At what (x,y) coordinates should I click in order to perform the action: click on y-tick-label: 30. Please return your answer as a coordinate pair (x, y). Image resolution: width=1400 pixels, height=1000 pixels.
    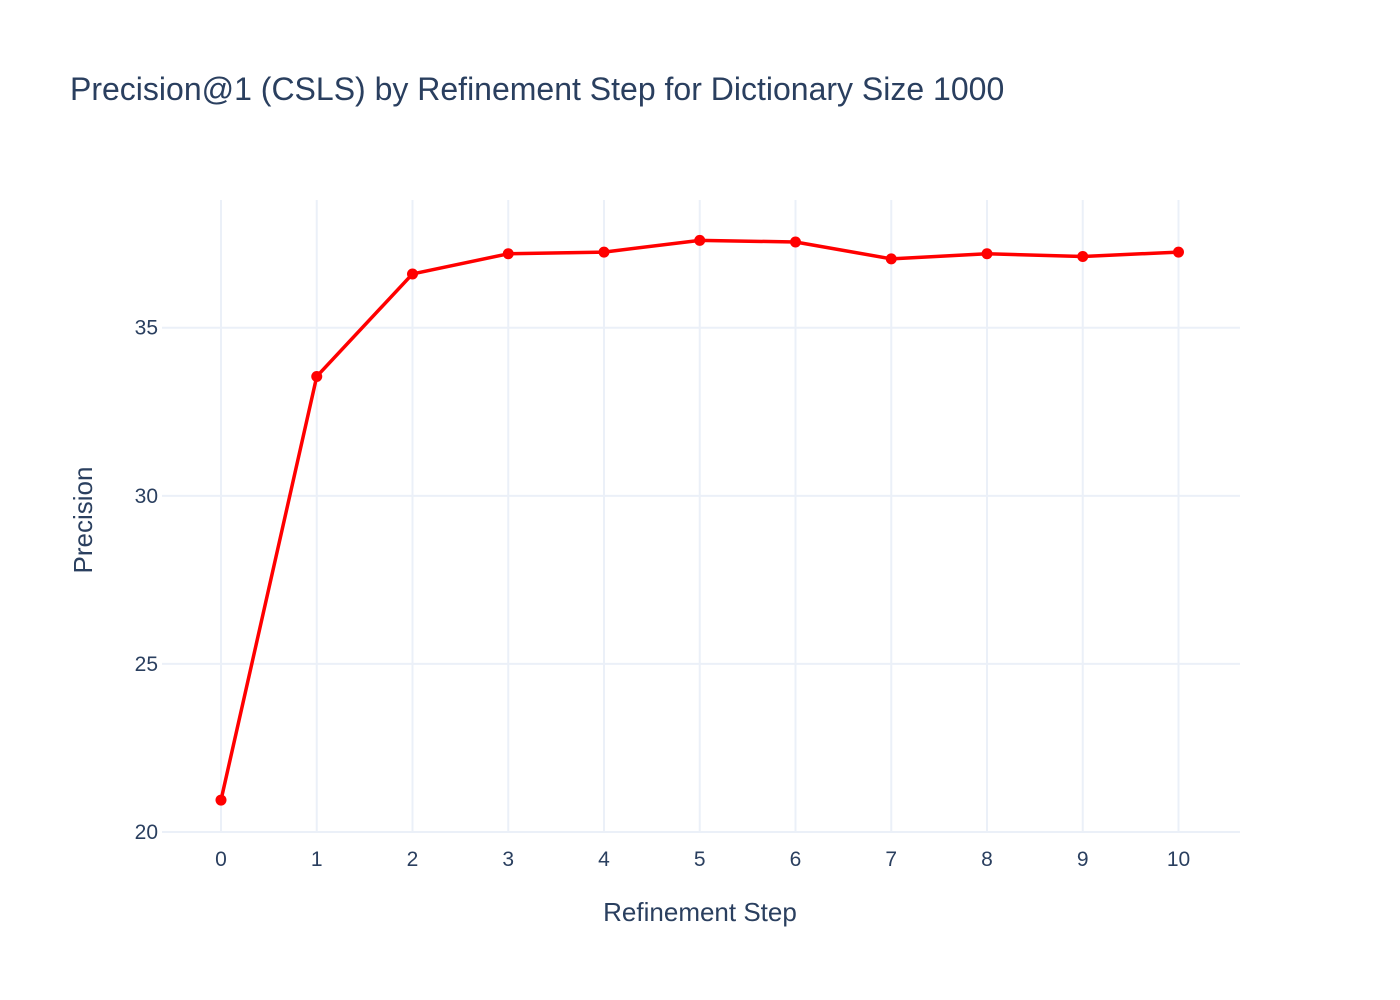
    Looking at the image, I should click on (146, 496).